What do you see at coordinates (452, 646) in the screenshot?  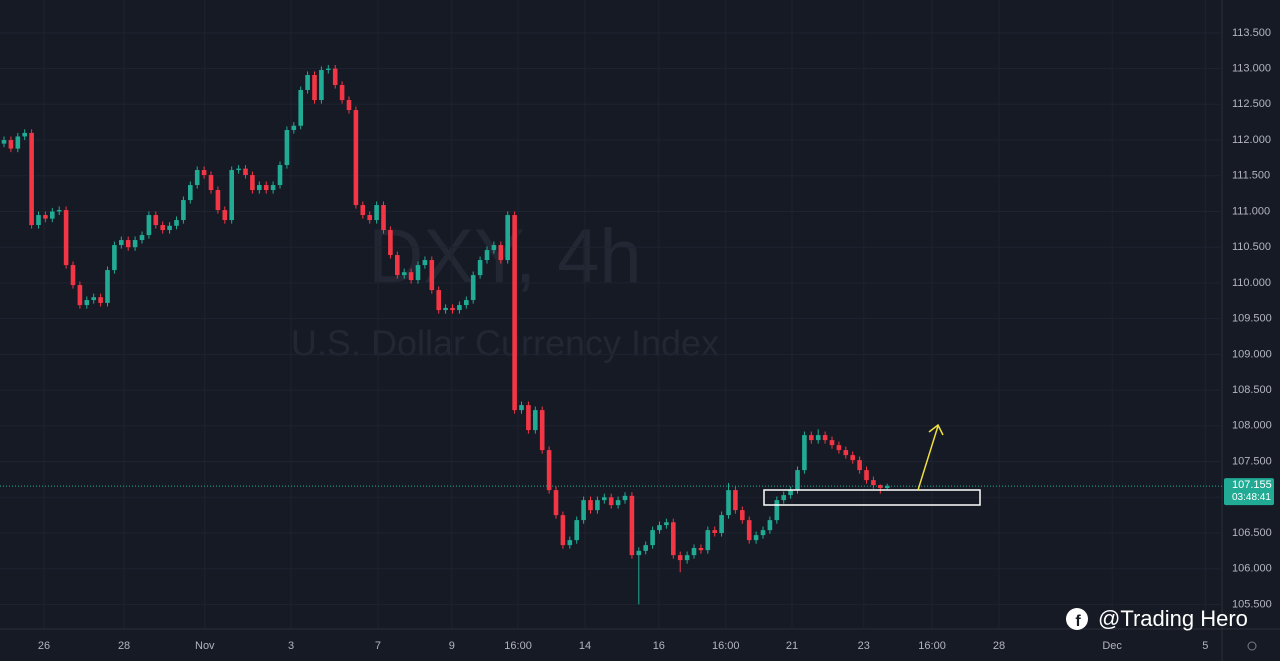 I see `x-tick-label: 9` at bounding box center [452, 646].